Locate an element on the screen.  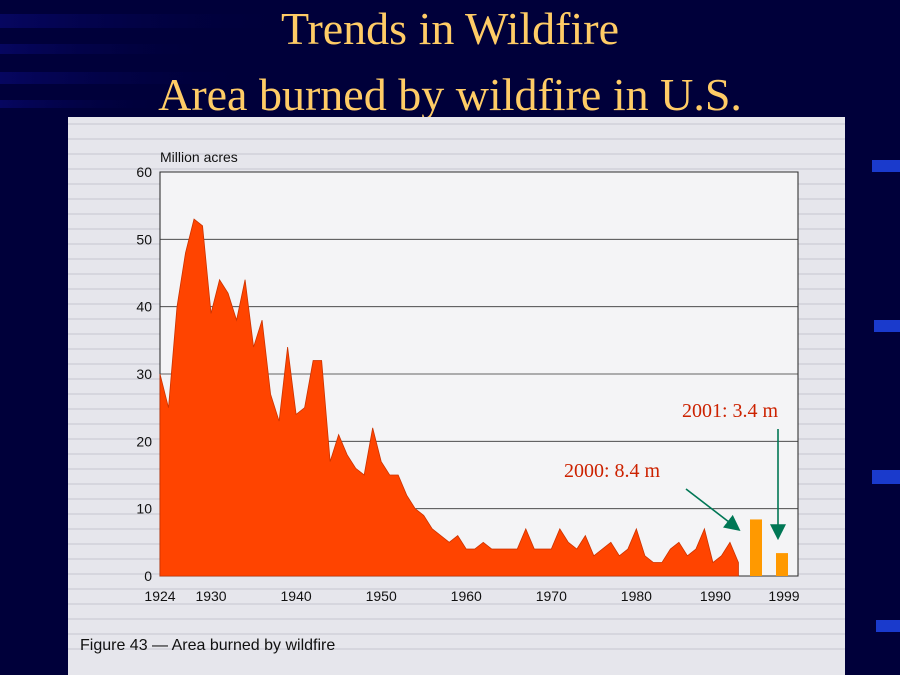
x-tick-label-1930: 1930 is located at coordinates (210, 596).